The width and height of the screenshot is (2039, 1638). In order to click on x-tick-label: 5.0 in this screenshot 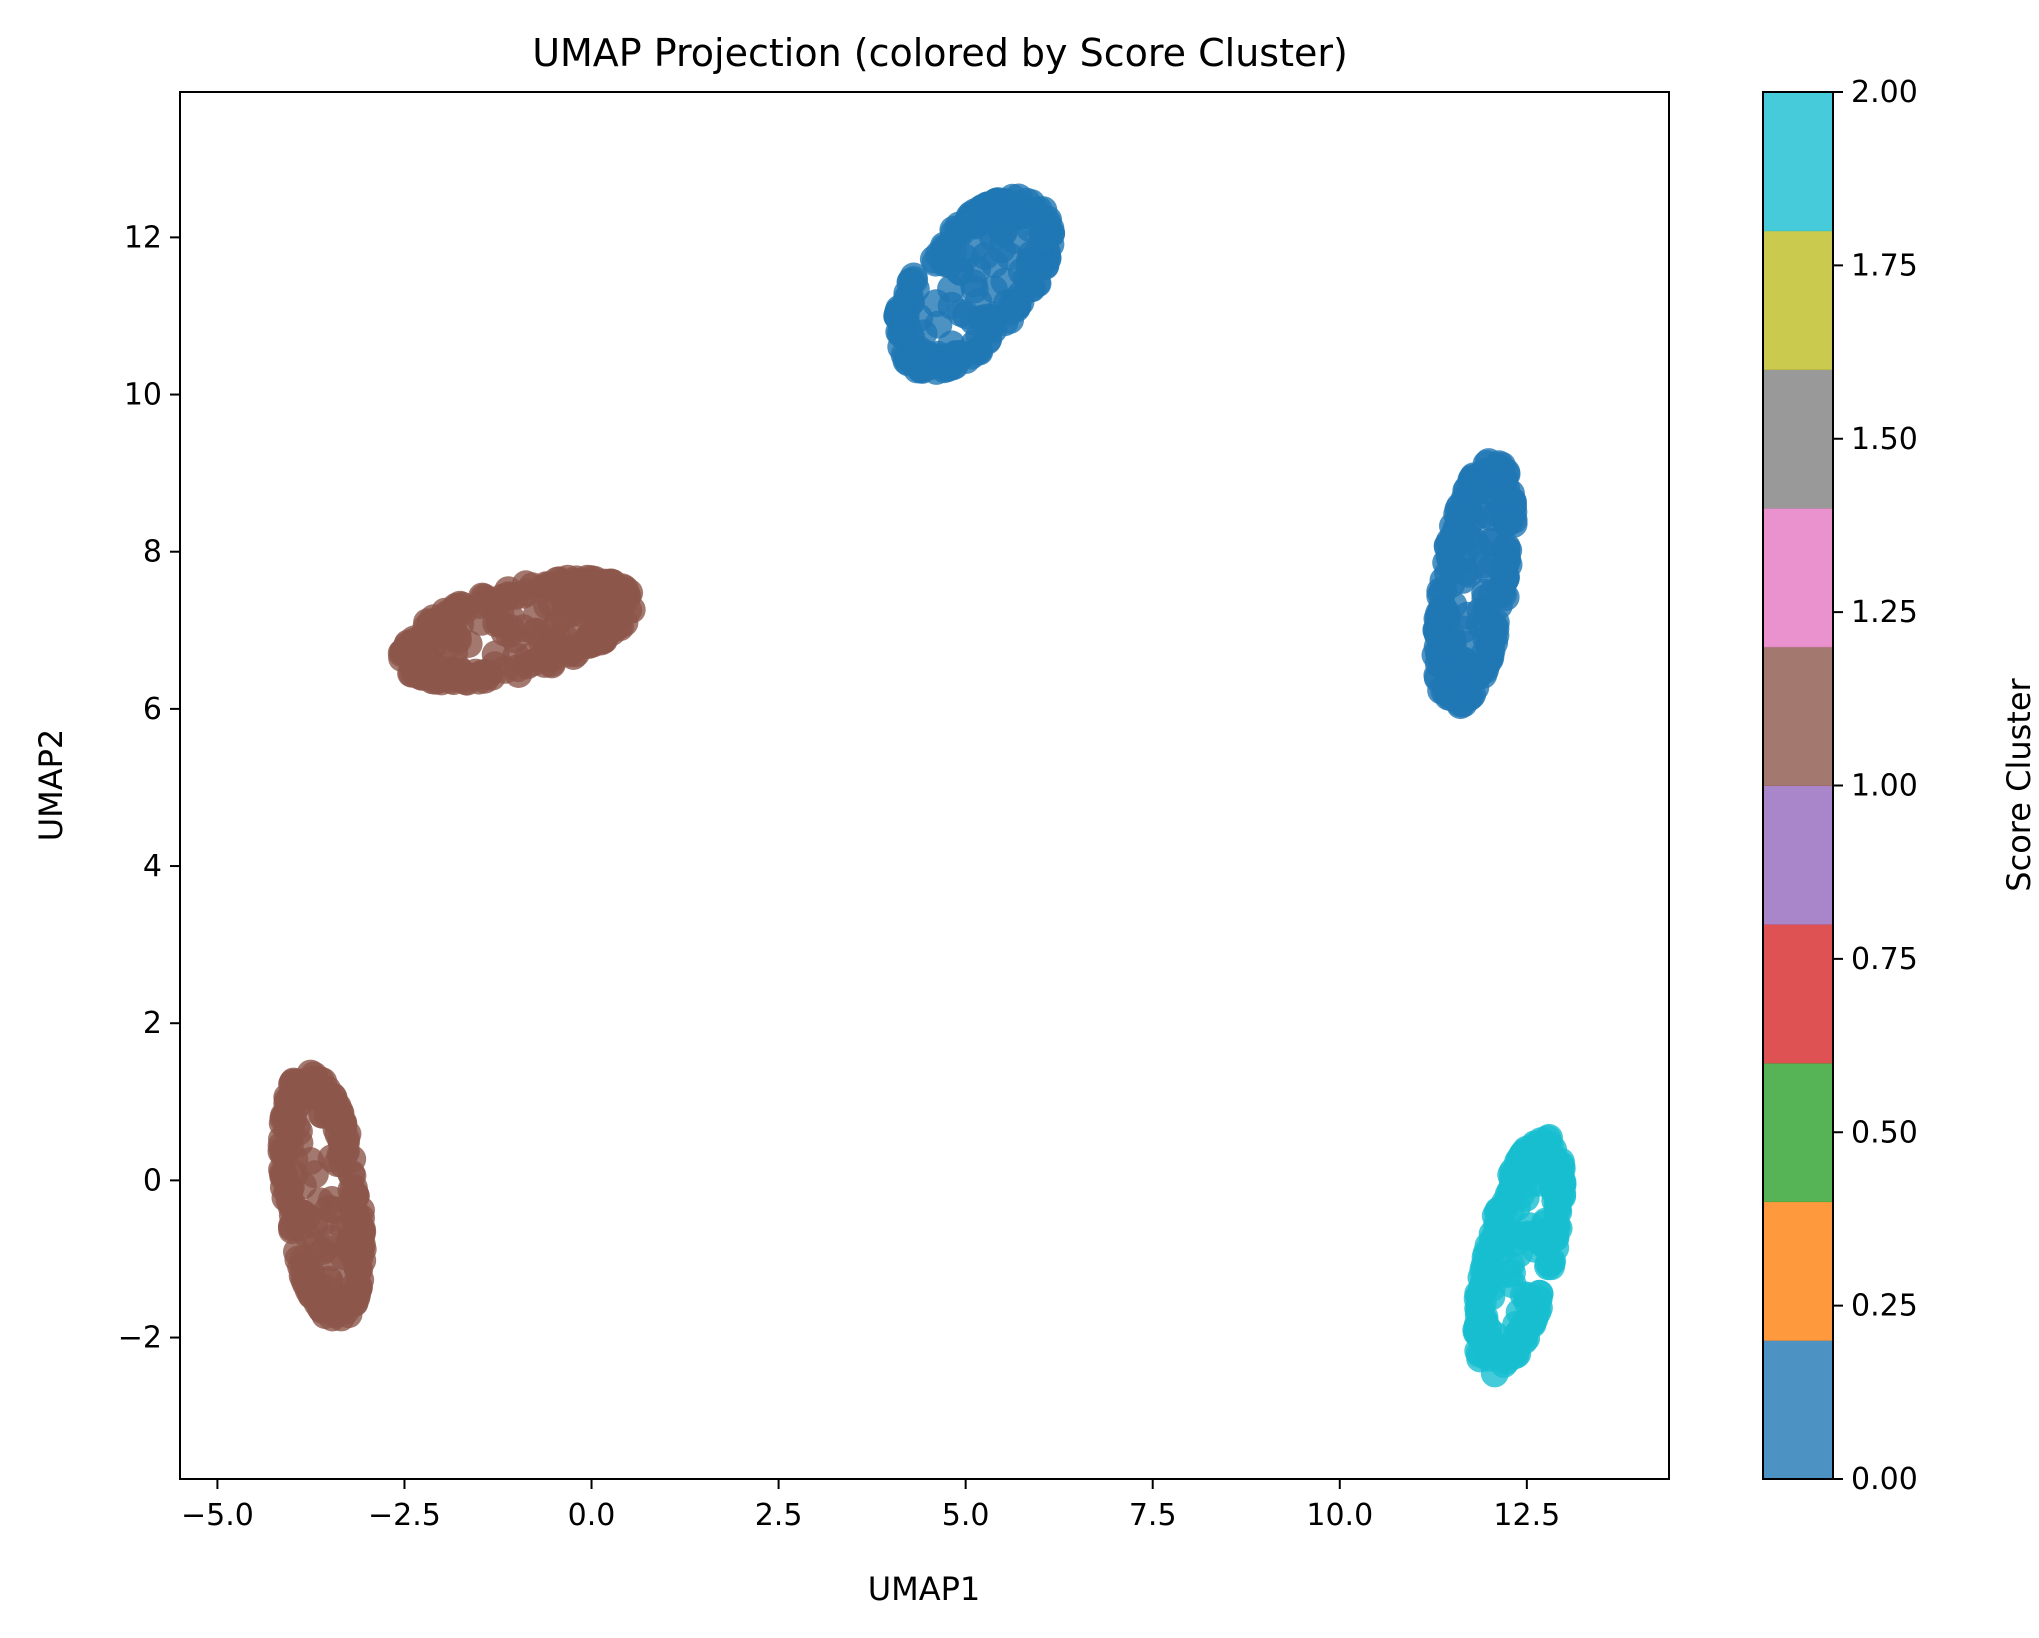, I will do `click(966, 1515)`.